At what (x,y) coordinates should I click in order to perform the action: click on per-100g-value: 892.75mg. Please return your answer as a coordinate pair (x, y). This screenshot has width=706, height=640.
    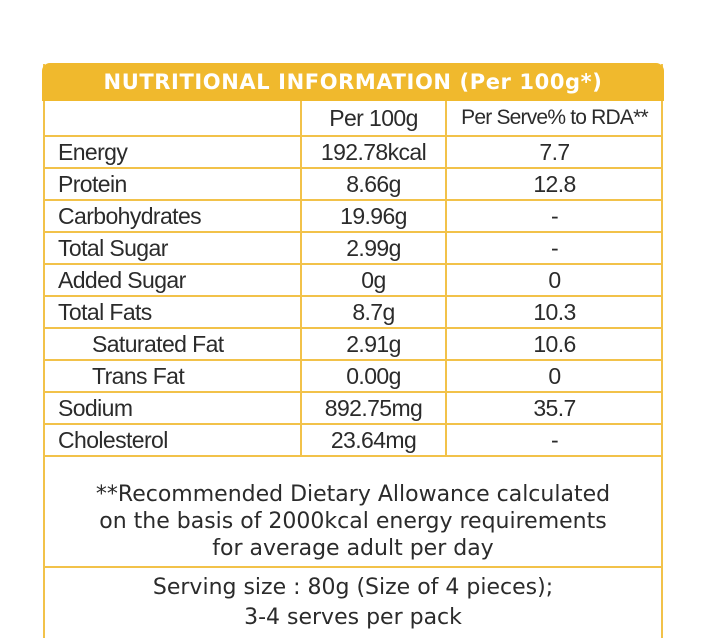
    Looking at the image, I should click on (373, 408).